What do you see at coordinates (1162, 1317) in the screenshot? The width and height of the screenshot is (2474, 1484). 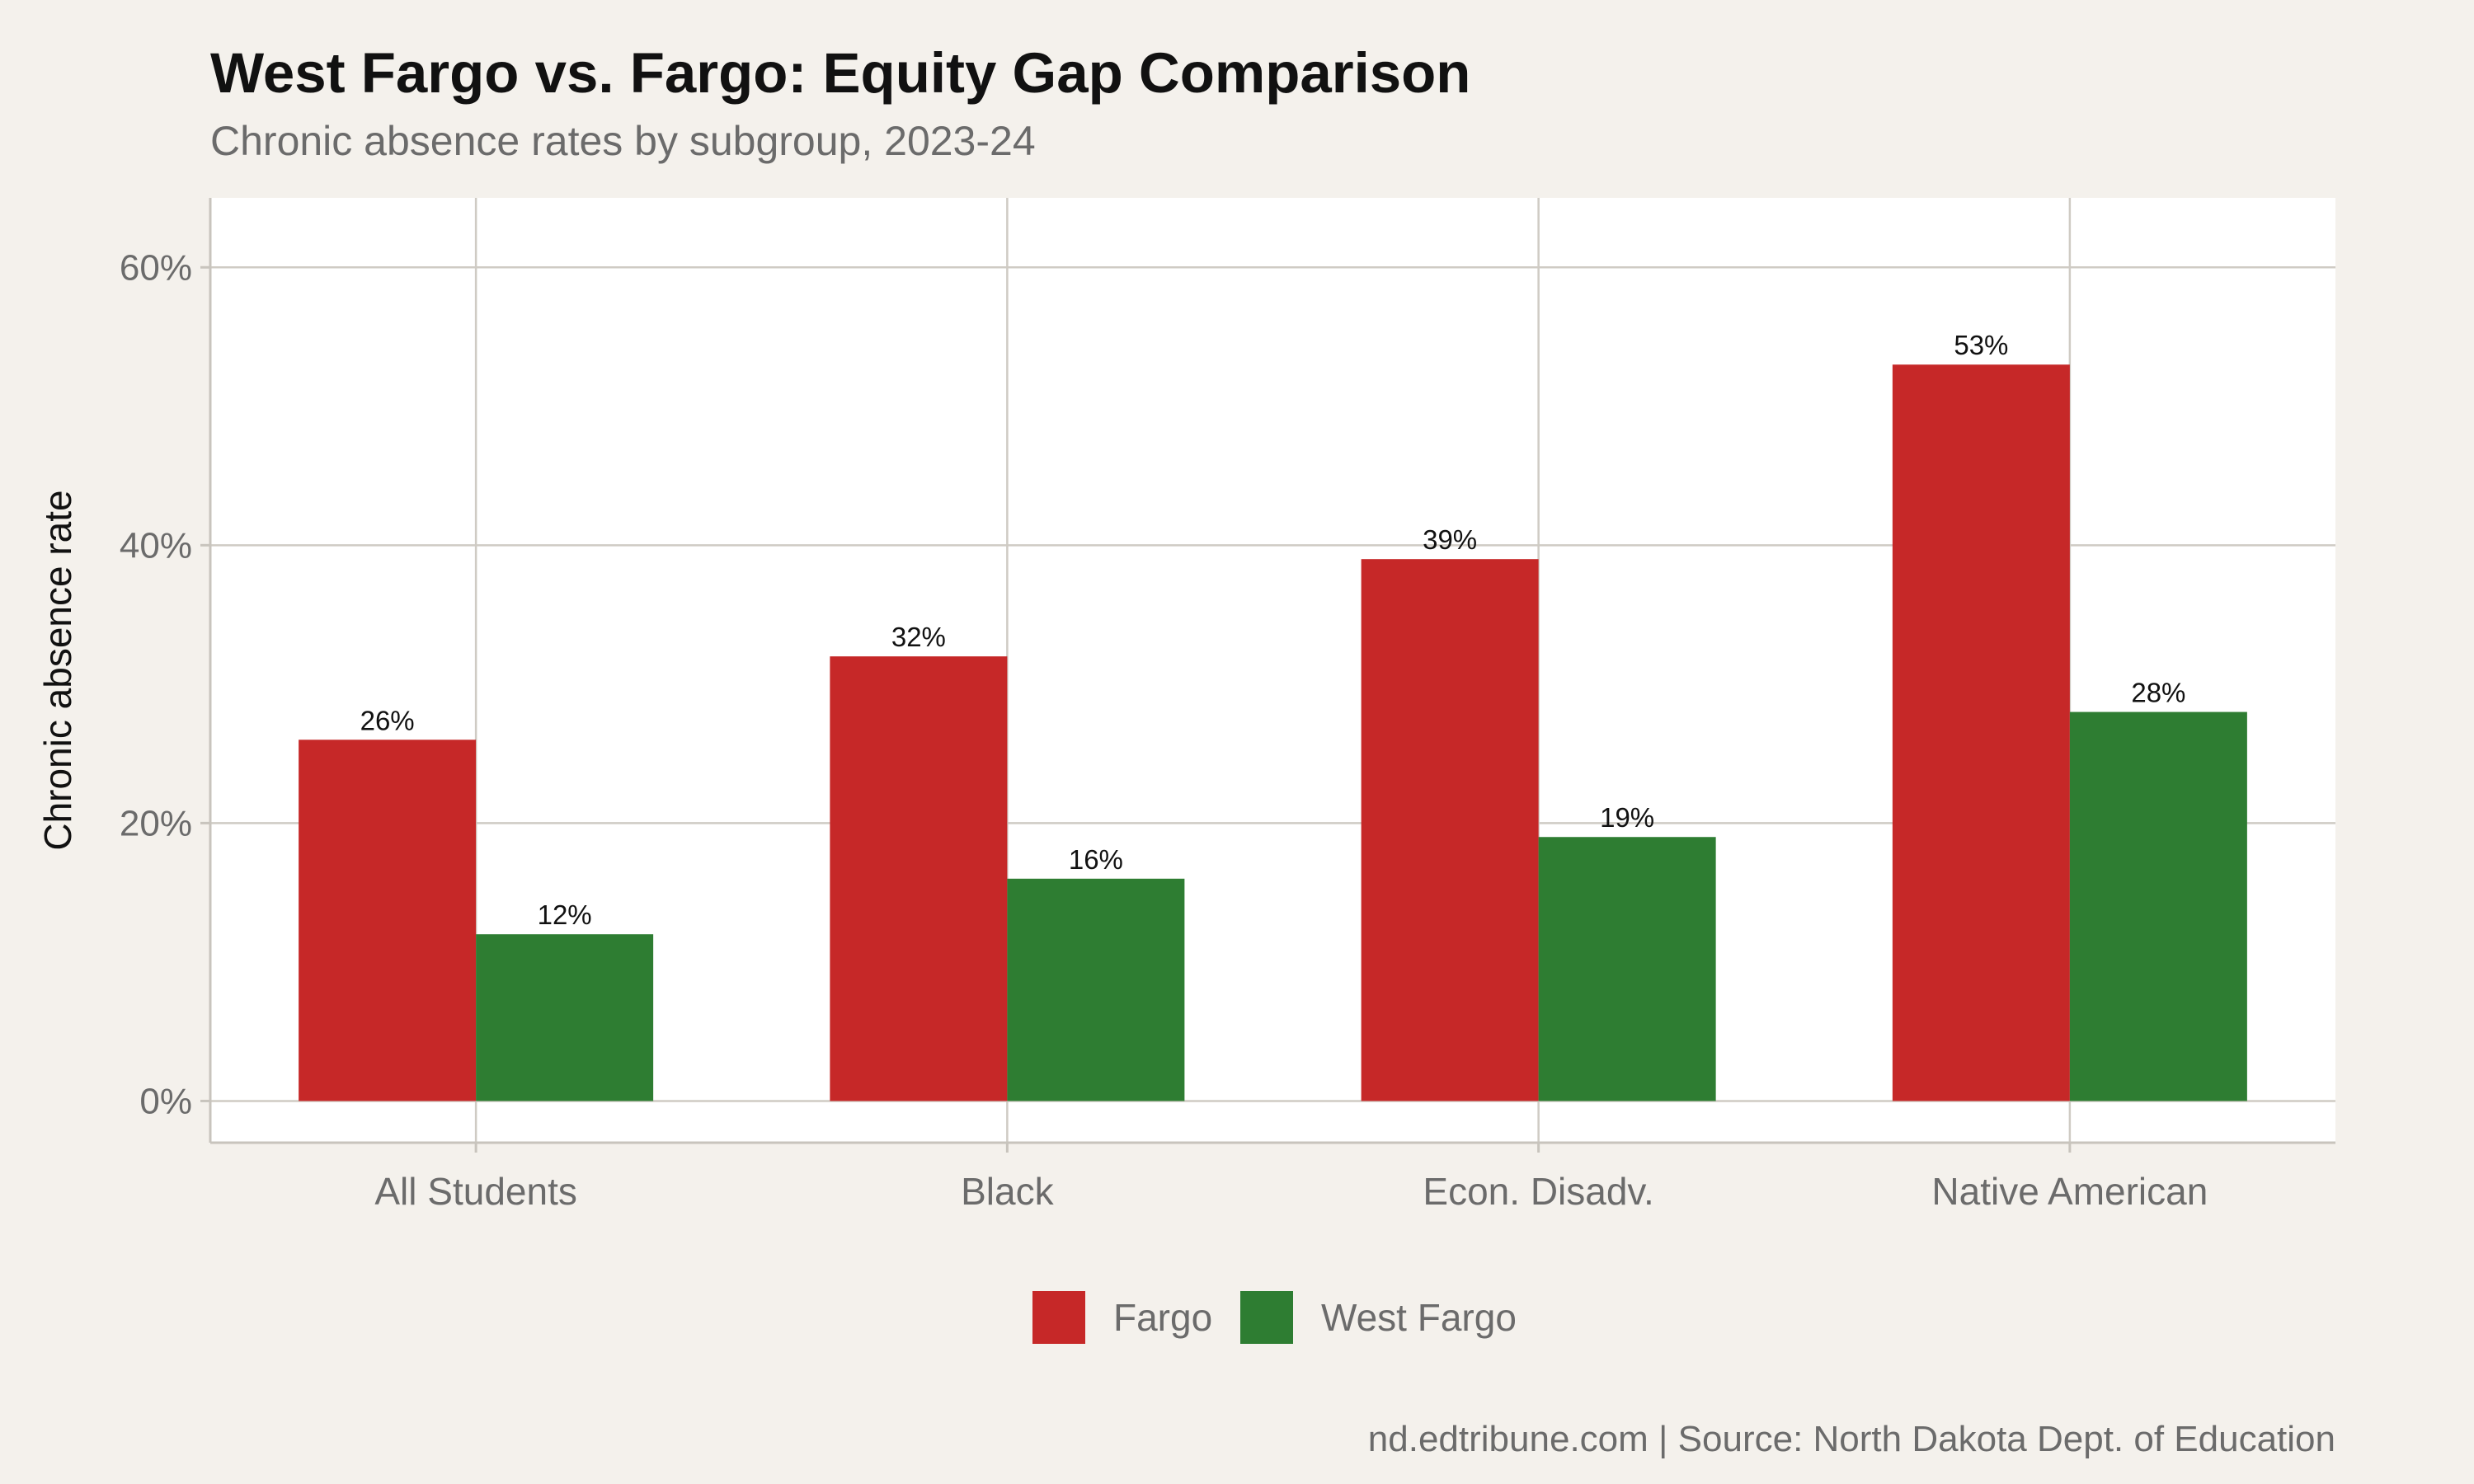 I see `legend-label: Fargo` at bounding box center [1162, 1317].